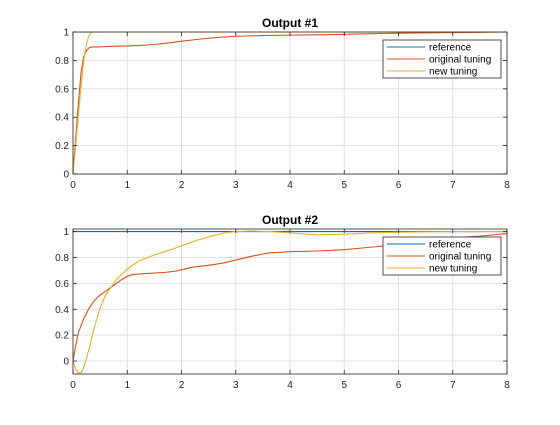 This screenshot has height=425, width=560. I want to click on chart-title: Output #2, so click(290, 220).